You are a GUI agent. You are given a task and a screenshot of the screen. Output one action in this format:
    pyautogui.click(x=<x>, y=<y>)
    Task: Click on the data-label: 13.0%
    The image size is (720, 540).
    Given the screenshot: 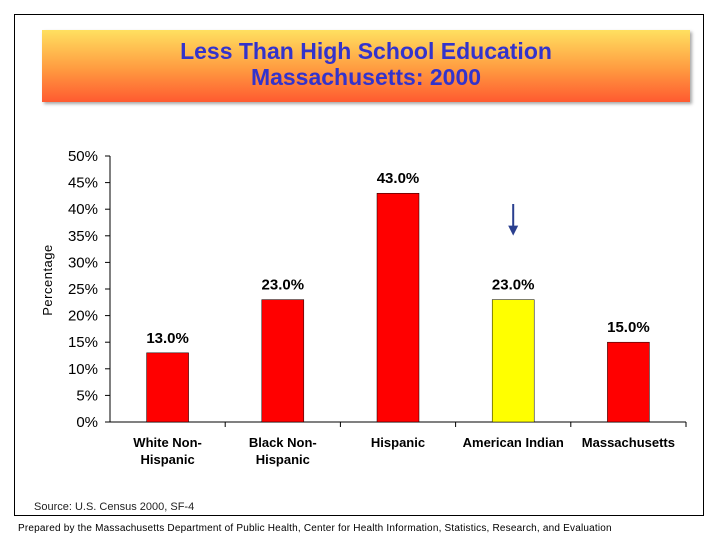 What is the action you would take?
    pyautogui.click(x=167, y=338)
    